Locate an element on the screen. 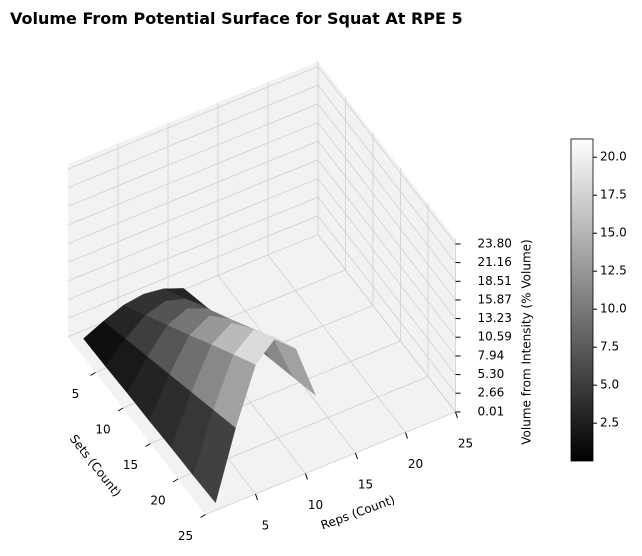 The height and width of the screenshot is (556, 642). z-tick-label: 23.80 is located at coordinates (495, 243).